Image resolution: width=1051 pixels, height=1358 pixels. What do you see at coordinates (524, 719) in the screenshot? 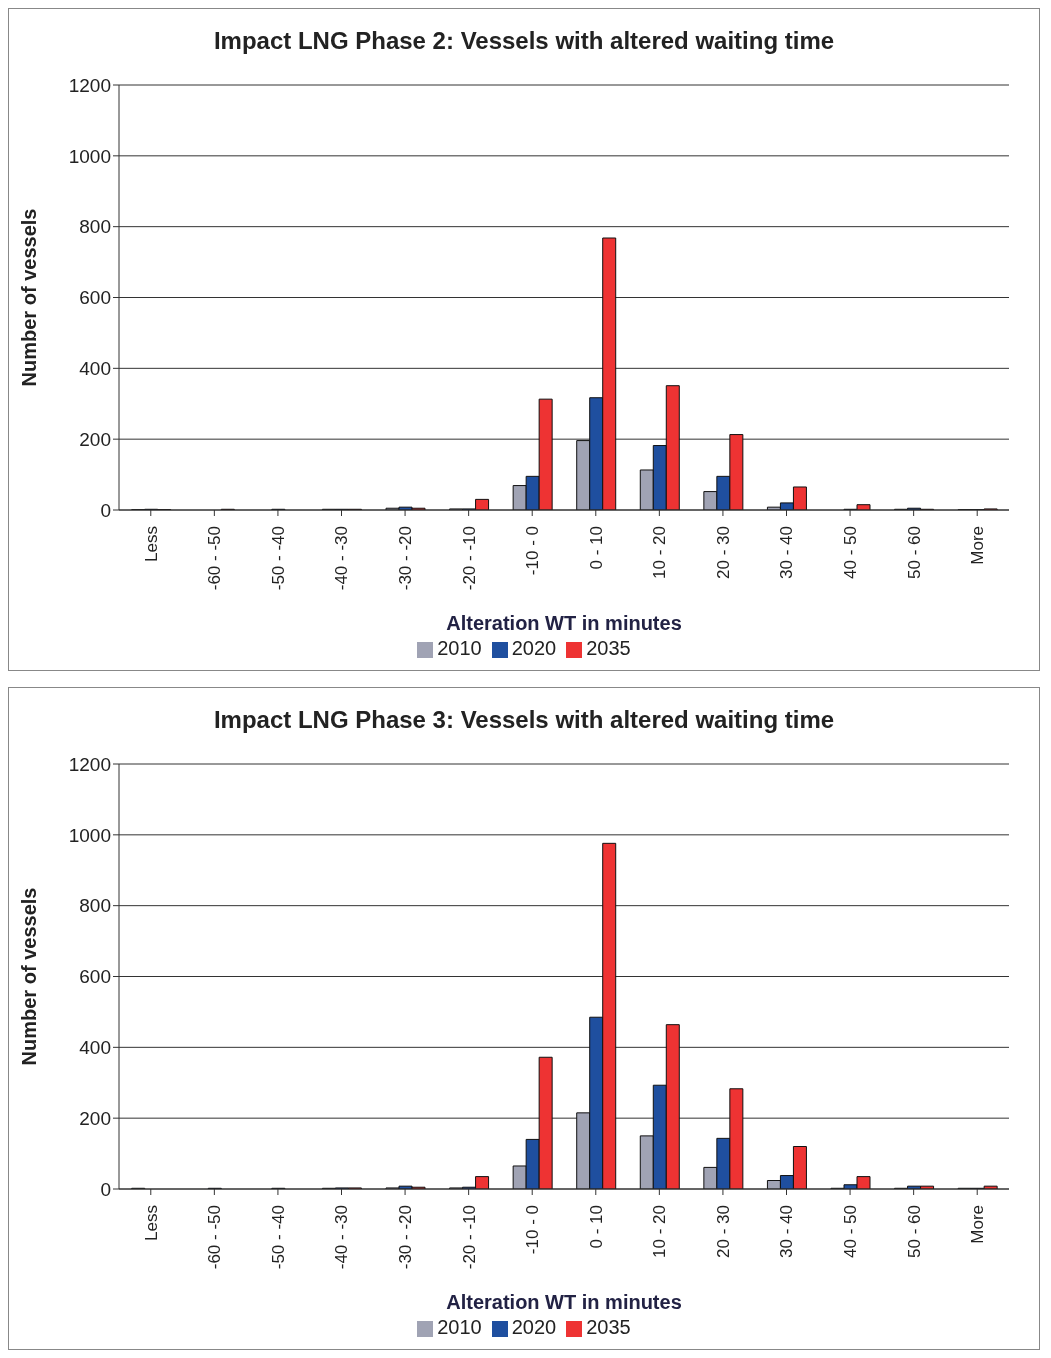
I see `chart-title: Impact LNG Phase 3: Vessels with altered waiting time` at bounding box center [524, 719].